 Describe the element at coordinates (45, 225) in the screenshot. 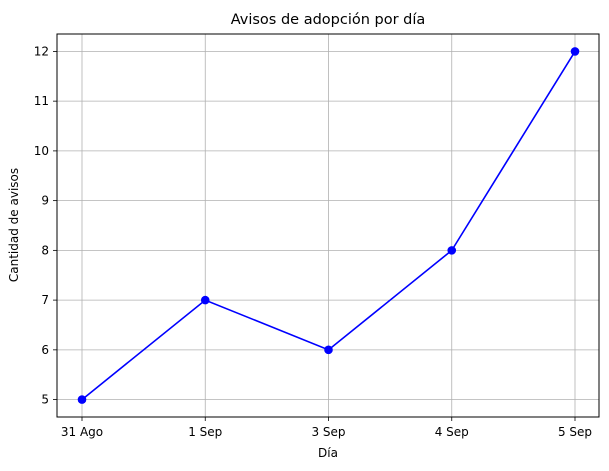

I see `y-axis-ticks: 5 6 7 8 9 10 11 12` at that location.